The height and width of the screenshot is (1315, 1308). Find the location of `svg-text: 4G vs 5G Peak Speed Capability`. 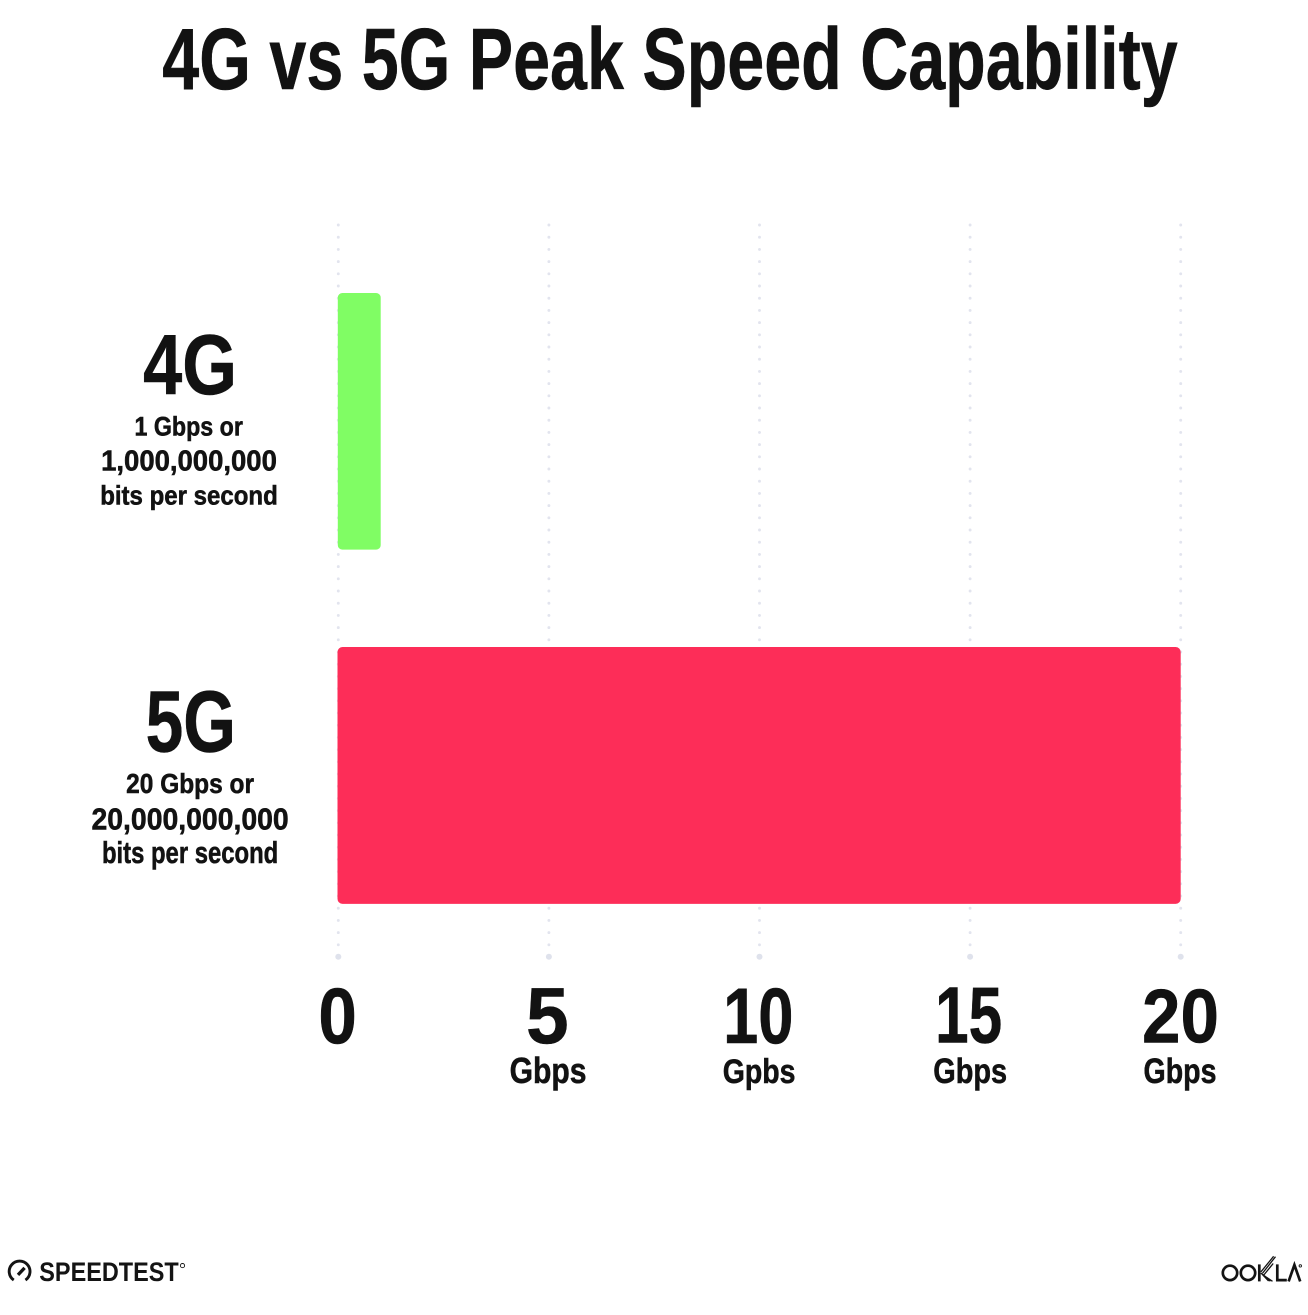

svg-text: 4G vs 5G Peak Speed Capability is located at coordinates (670, 59).